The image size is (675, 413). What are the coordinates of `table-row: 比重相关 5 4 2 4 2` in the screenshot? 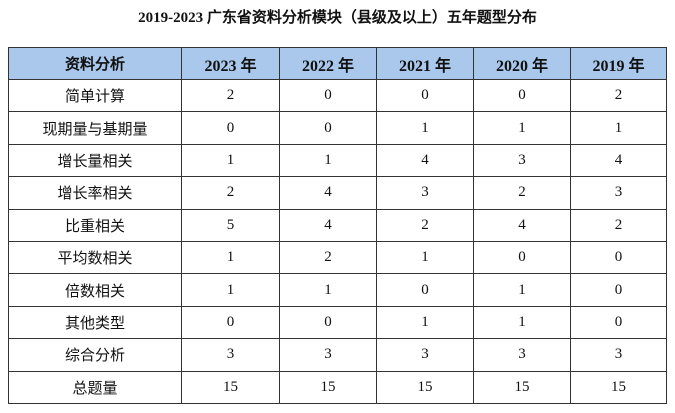 It's located at (337, 225).